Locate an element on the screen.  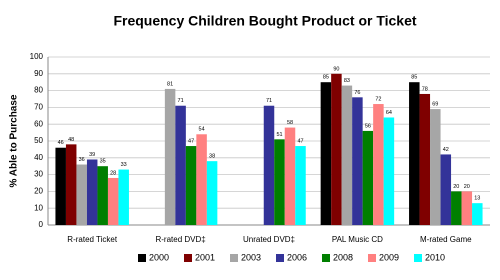
y-tick-label: 70 is located at coordinates (38, 107).